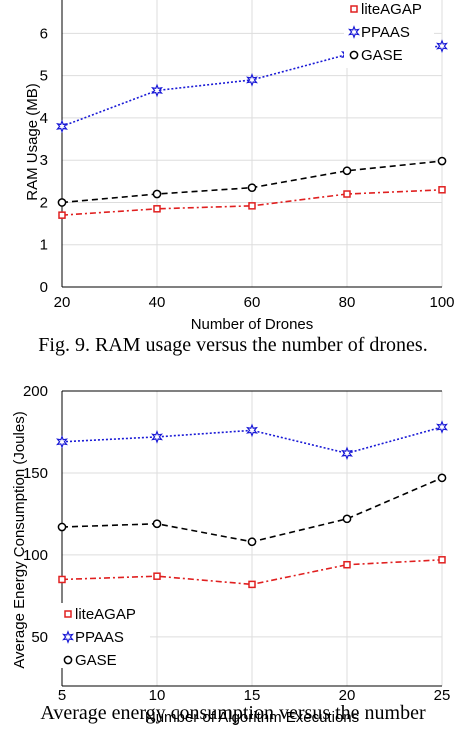 The width and height of the screenshot is (466, 736). What do you see at coordinates (44, 33) in the screenshot?
I see `y-tick-label: 6` at bounding box center [44, 33].